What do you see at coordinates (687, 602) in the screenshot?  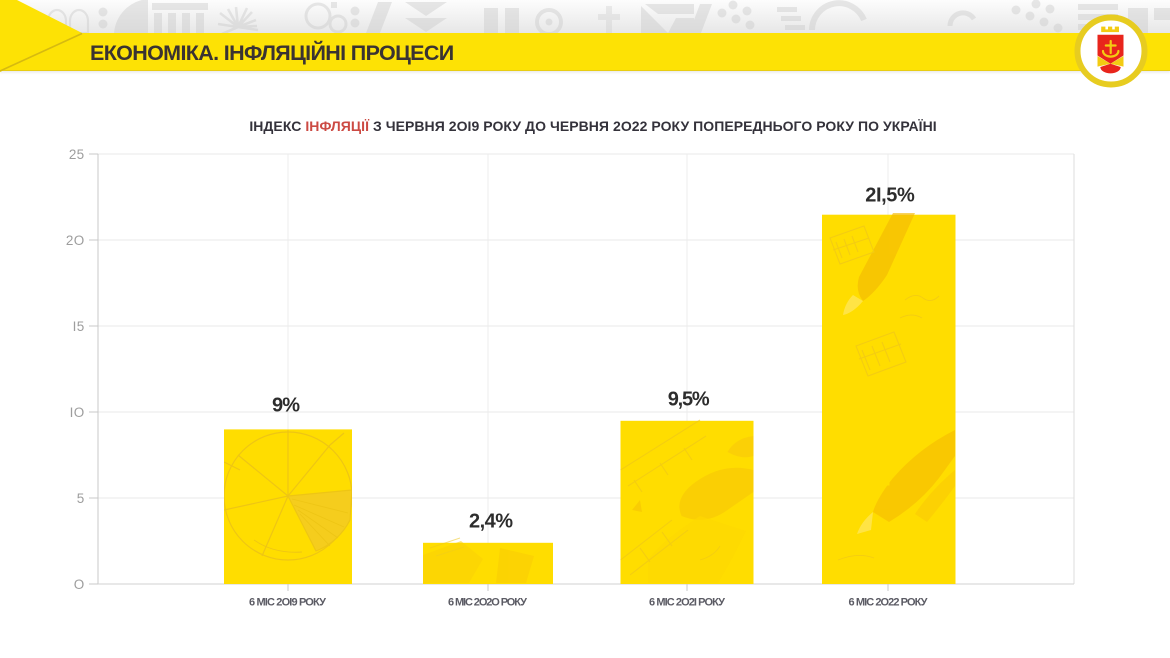 I see `svg-text: 6 МІС 2O2I РОКУ` at bounding box center [687, 602].